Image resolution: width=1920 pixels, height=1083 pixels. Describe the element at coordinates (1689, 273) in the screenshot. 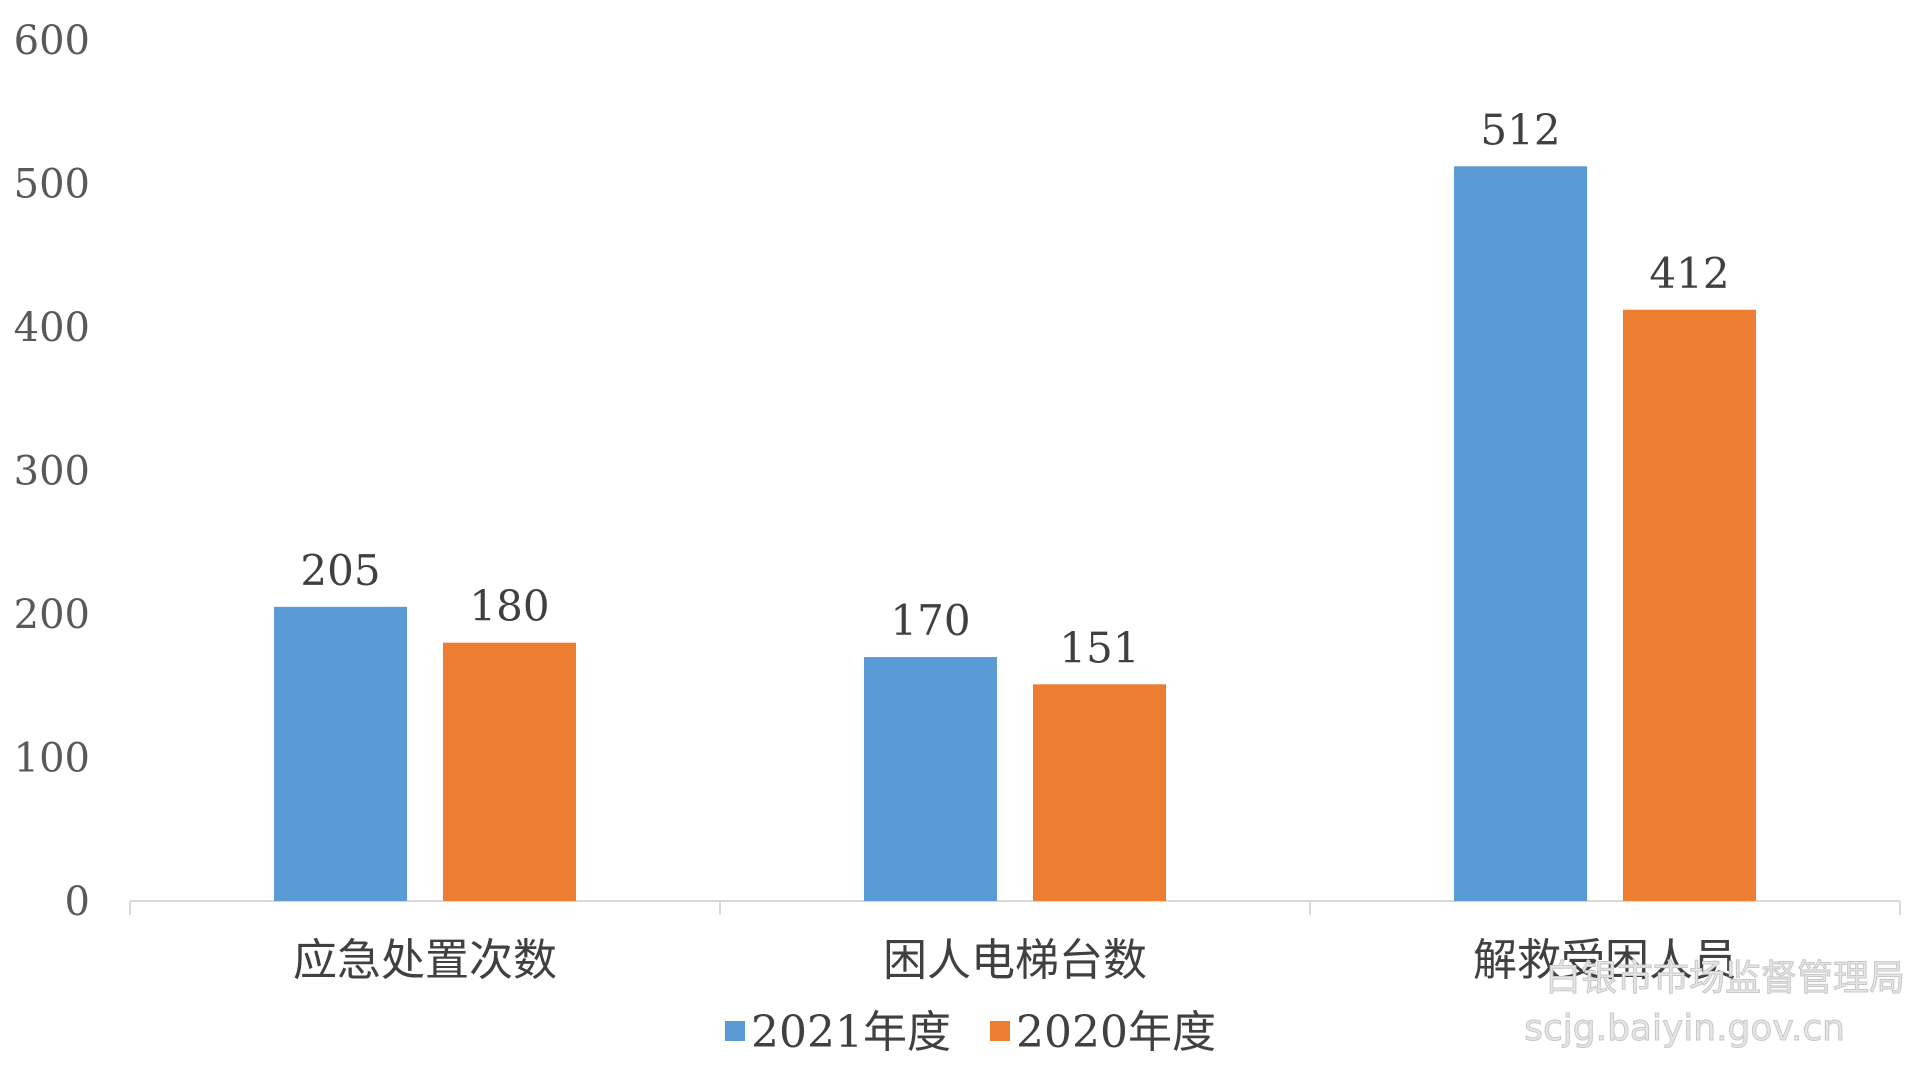

I see `data-label: 412` at that location.